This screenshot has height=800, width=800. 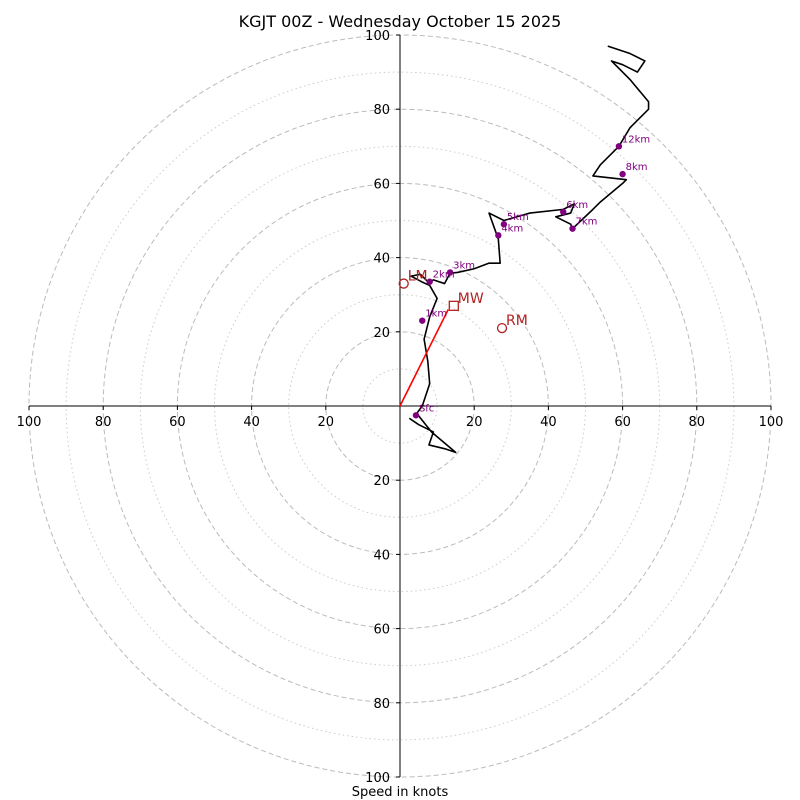 What do you see at coordinates (400, 21) in the screenshot?
I see `chart-title: KGJT 00Z - Wednesday October 15 2025` at bounding box center [400, 21].